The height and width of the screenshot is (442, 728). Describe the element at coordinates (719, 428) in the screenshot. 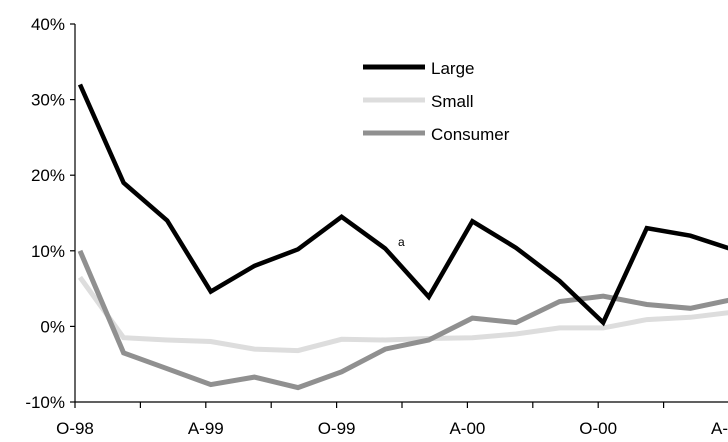

I see `x-tick-label: A-01` at that location.